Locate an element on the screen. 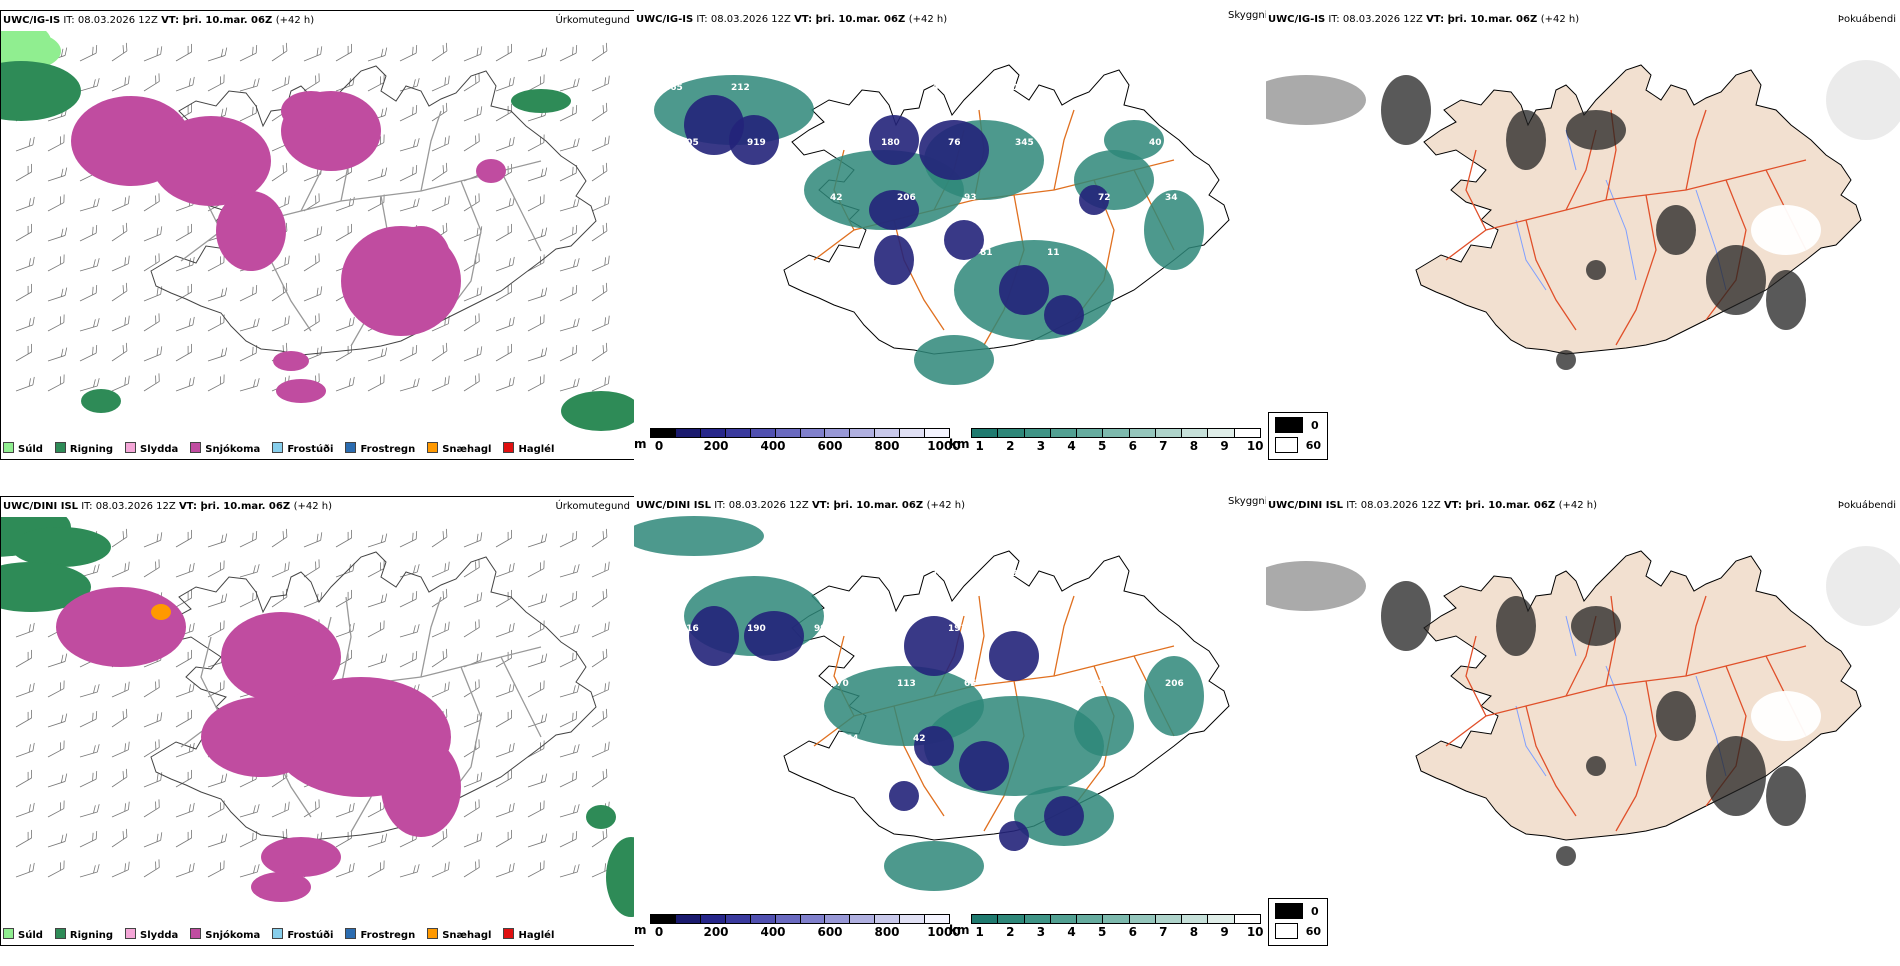 The width and height of the screenshot is (1900, 966). cloud-base-label: 85 is located at coordinates (1037, 198).